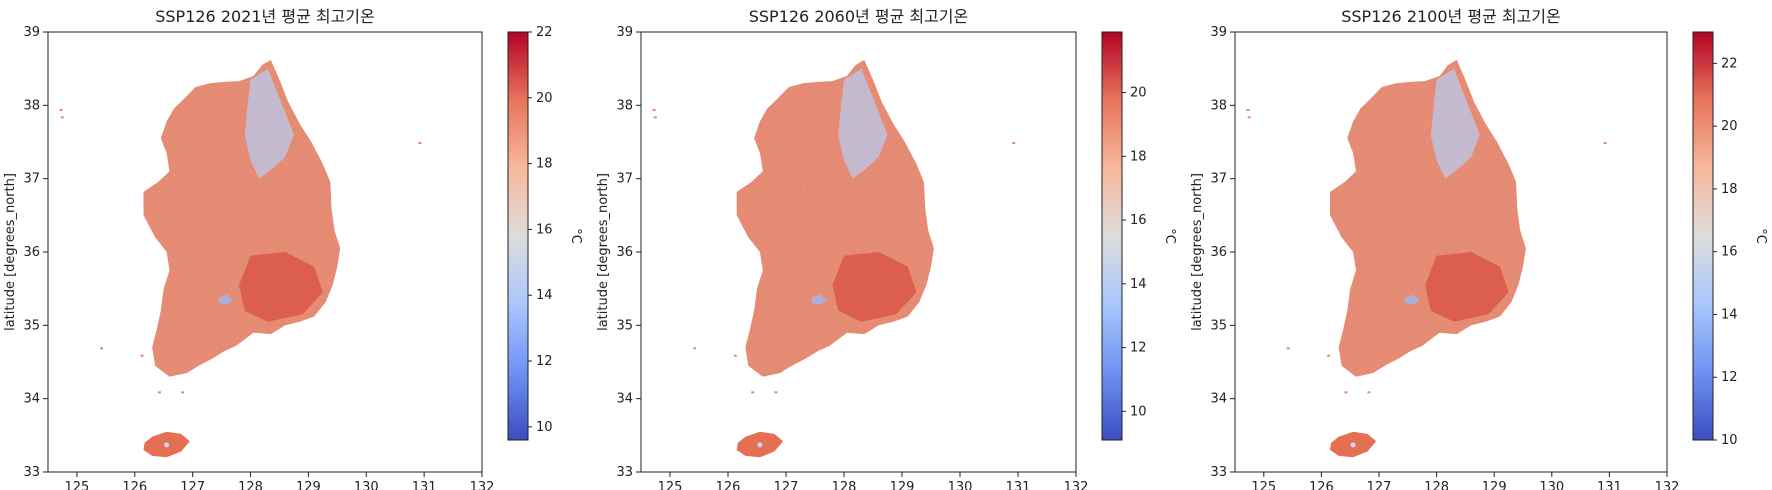 This screenshot has height=490, width=1772. Describe the element at coordinates (1451, 16) in the screenshot. I see `chart-title: SSP126 2100년 평균 최고기온` at that location.